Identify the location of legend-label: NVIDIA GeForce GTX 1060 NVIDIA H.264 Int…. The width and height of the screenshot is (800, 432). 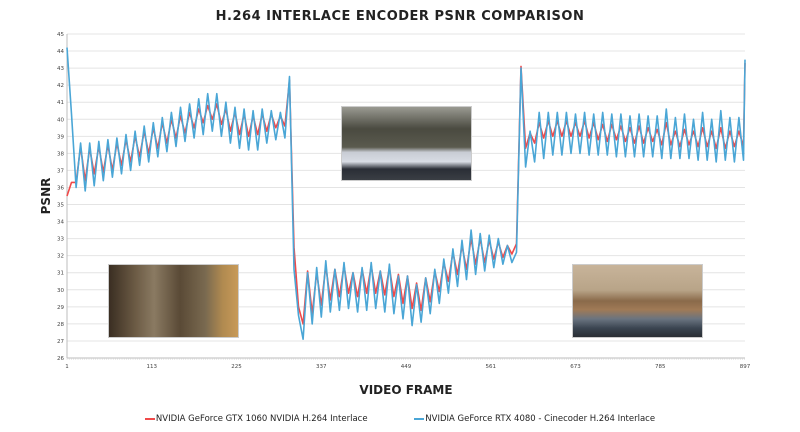
(261, 419).